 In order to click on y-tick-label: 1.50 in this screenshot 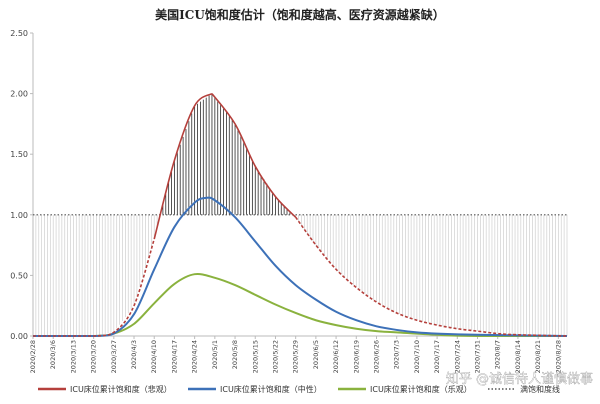, I will do `click(19, 154)`.